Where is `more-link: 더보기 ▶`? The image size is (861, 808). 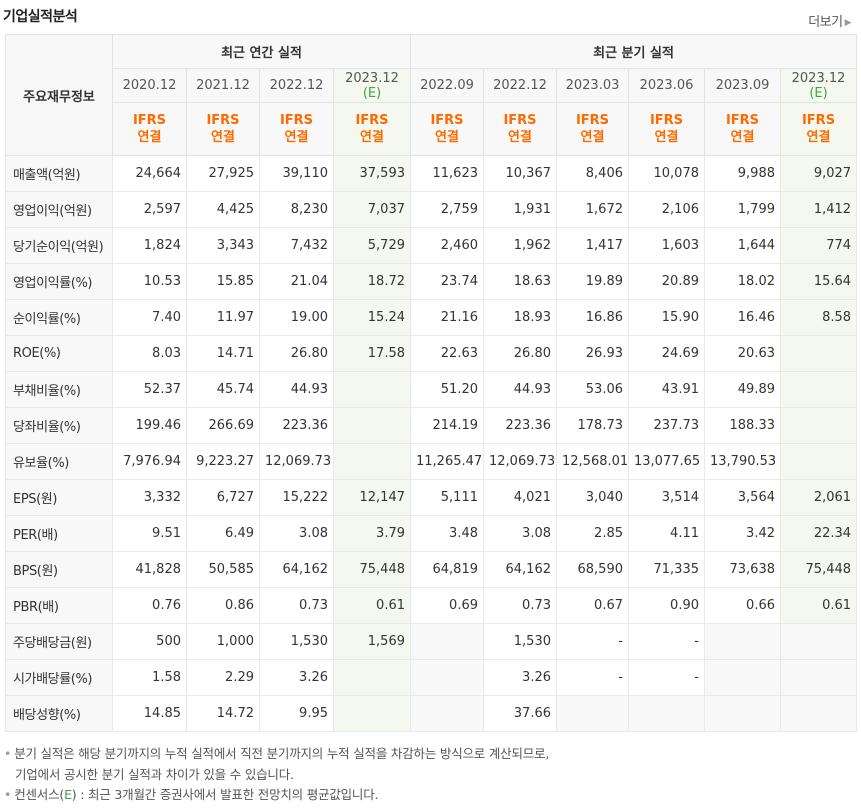
more-link: 더보기 ▶ is located at coordinates (829, 20).